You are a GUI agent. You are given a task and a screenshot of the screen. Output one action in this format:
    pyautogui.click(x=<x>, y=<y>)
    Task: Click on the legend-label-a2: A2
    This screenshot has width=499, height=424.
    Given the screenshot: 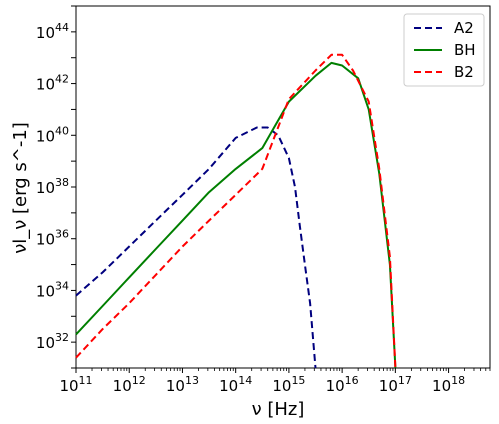 What is the action you would take?
    pyautogui.click(x=464, y=28)
    